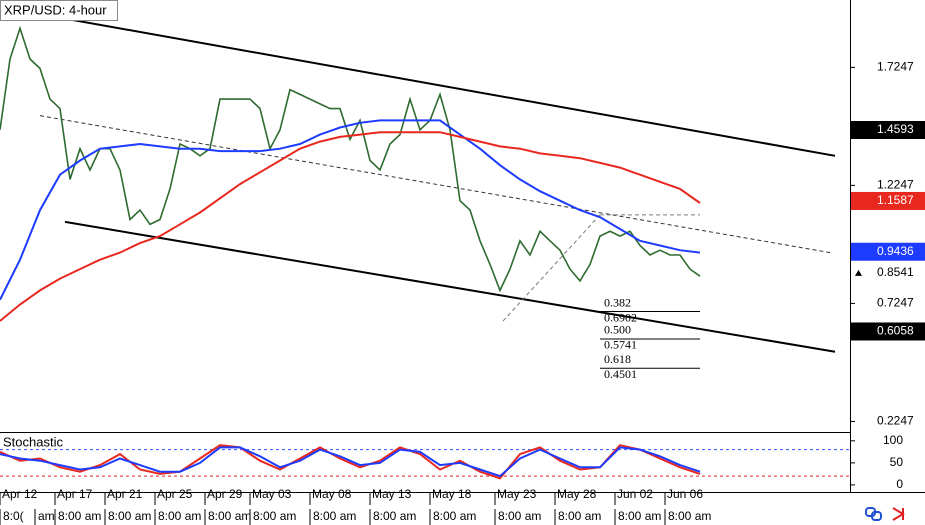 This screenshot has height=525, width=925. I want to click on price-label: 1.1587, so click(895, 200).